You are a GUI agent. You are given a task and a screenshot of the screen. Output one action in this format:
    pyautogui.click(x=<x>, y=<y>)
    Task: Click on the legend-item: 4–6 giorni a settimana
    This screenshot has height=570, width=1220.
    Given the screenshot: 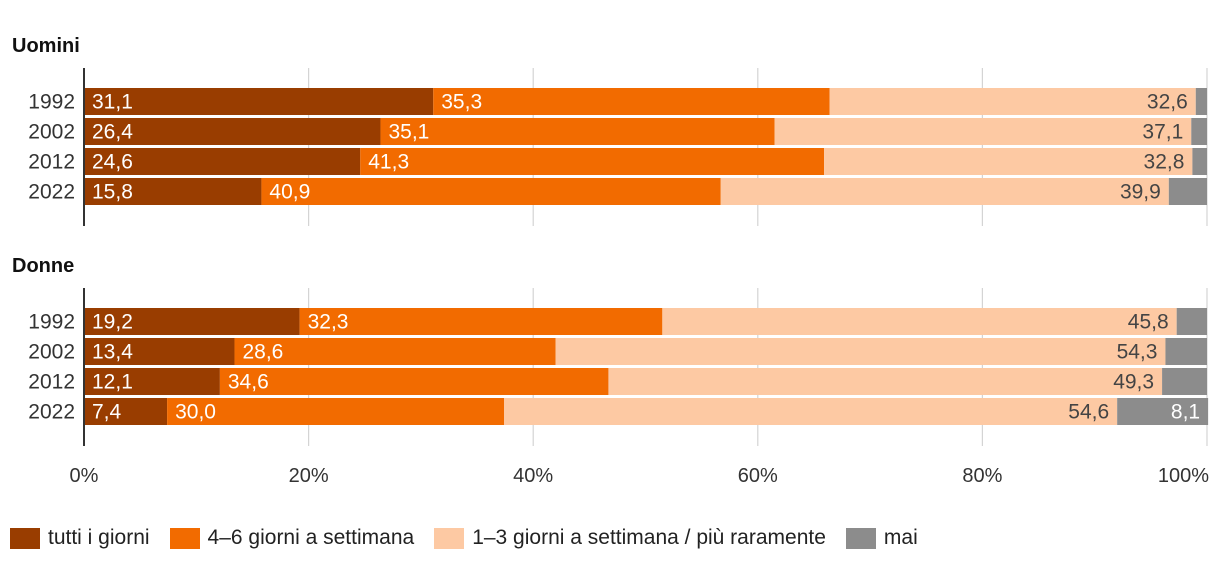 What is the action you would take?
    pyautogui.click(x=292, y=538)
    